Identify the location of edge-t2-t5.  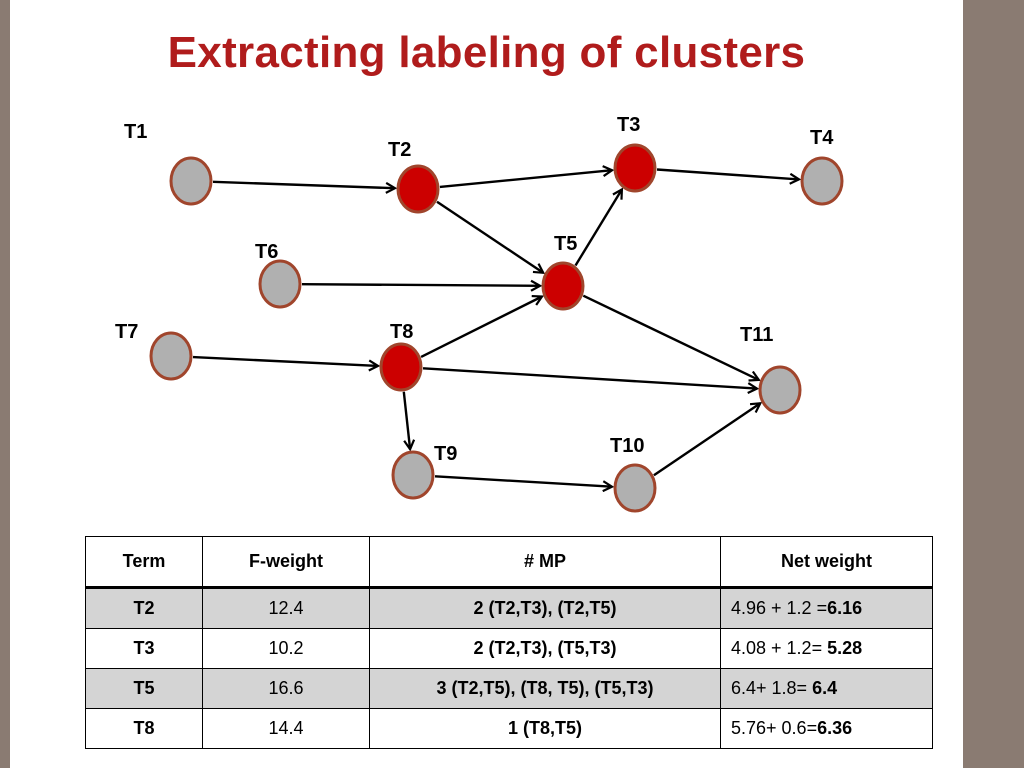
(489, 236).